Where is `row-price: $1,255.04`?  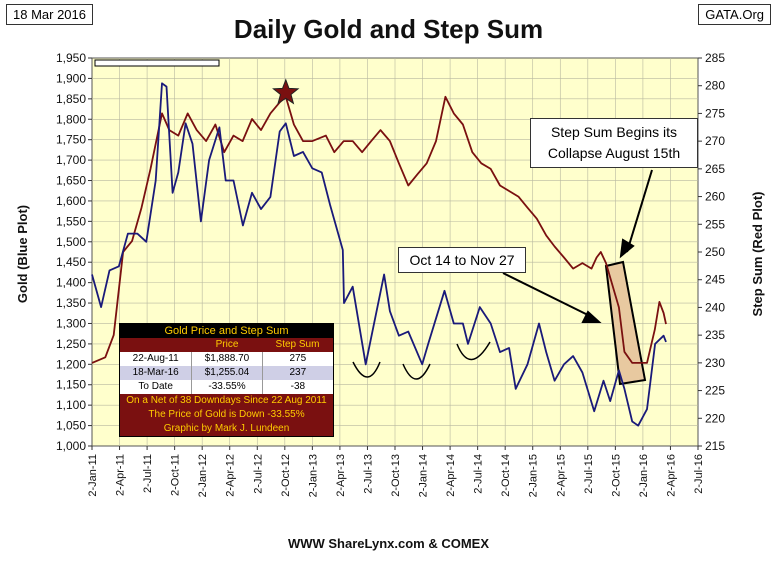 row-price: $1,255.04 is located at coordinates (227, 373).